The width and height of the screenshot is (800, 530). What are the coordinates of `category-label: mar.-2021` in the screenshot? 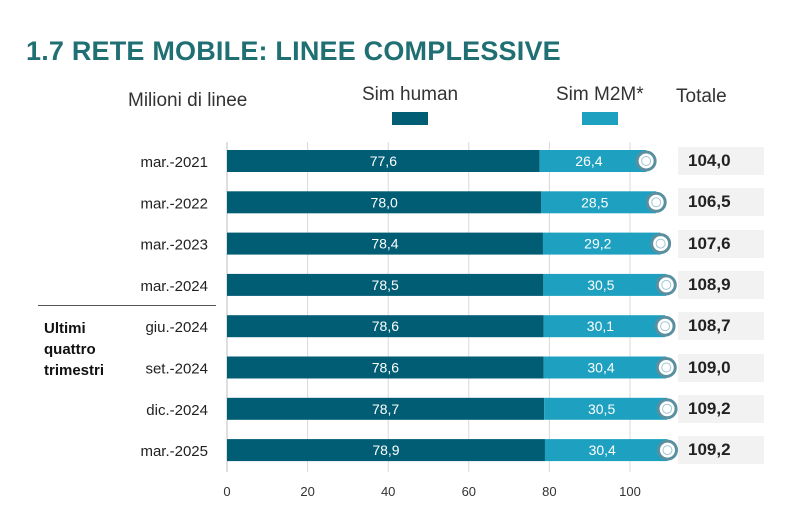 It's located at (174, 162).